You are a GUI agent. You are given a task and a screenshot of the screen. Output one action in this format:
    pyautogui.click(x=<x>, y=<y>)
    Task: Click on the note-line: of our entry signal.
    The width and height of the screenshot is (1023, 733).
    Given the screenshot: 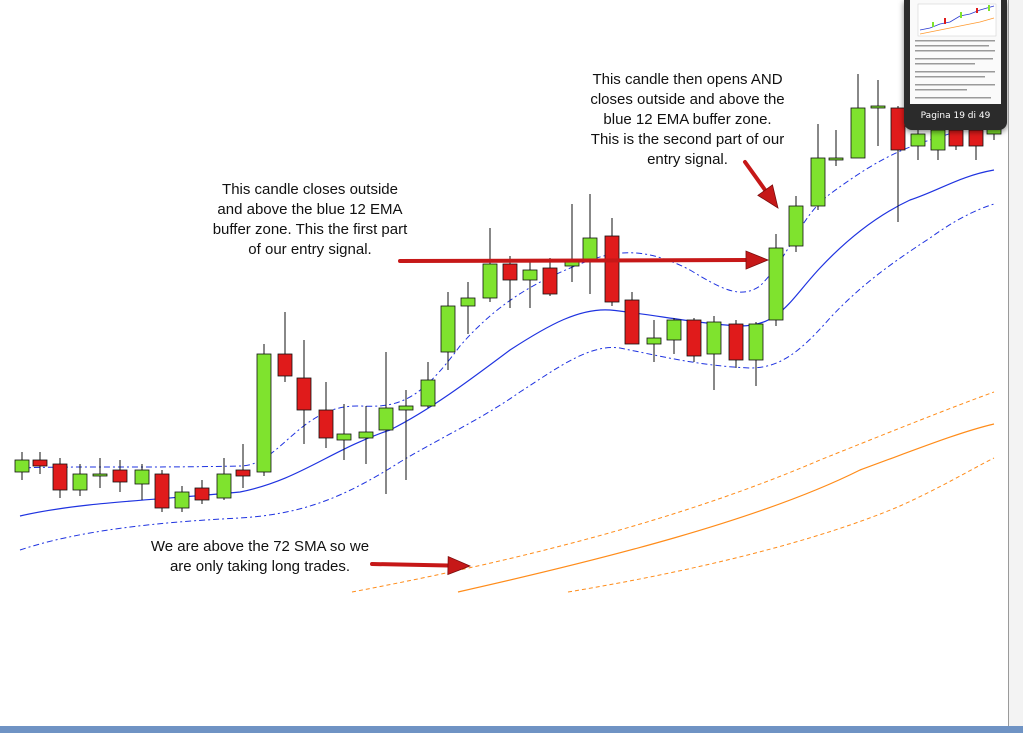 What is the action you would take?
    pyautogui.click(x=310, y=249)
    